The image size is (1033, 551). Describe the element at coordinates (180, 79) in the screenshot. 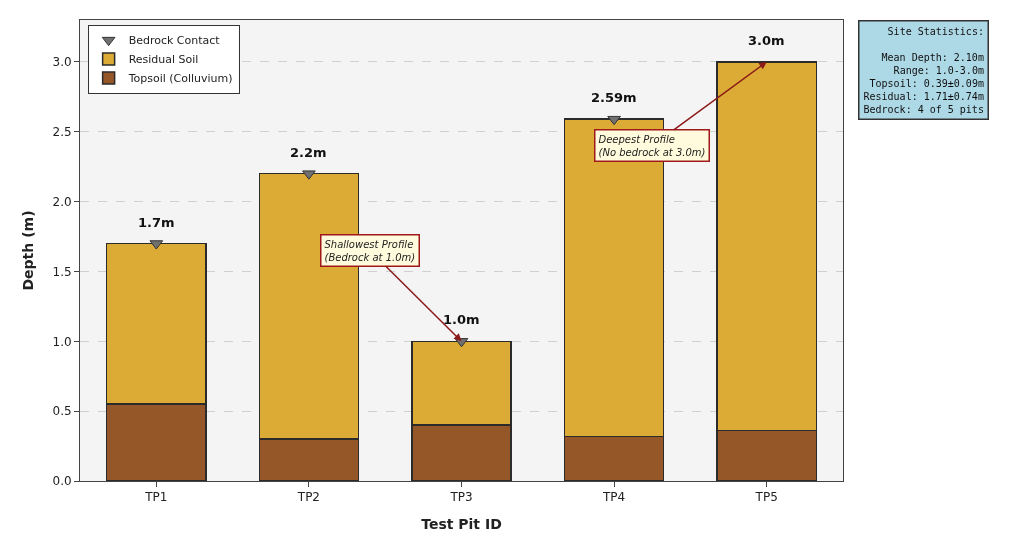

I see `legend-label: Topsoil (Colluvium)` at that location.